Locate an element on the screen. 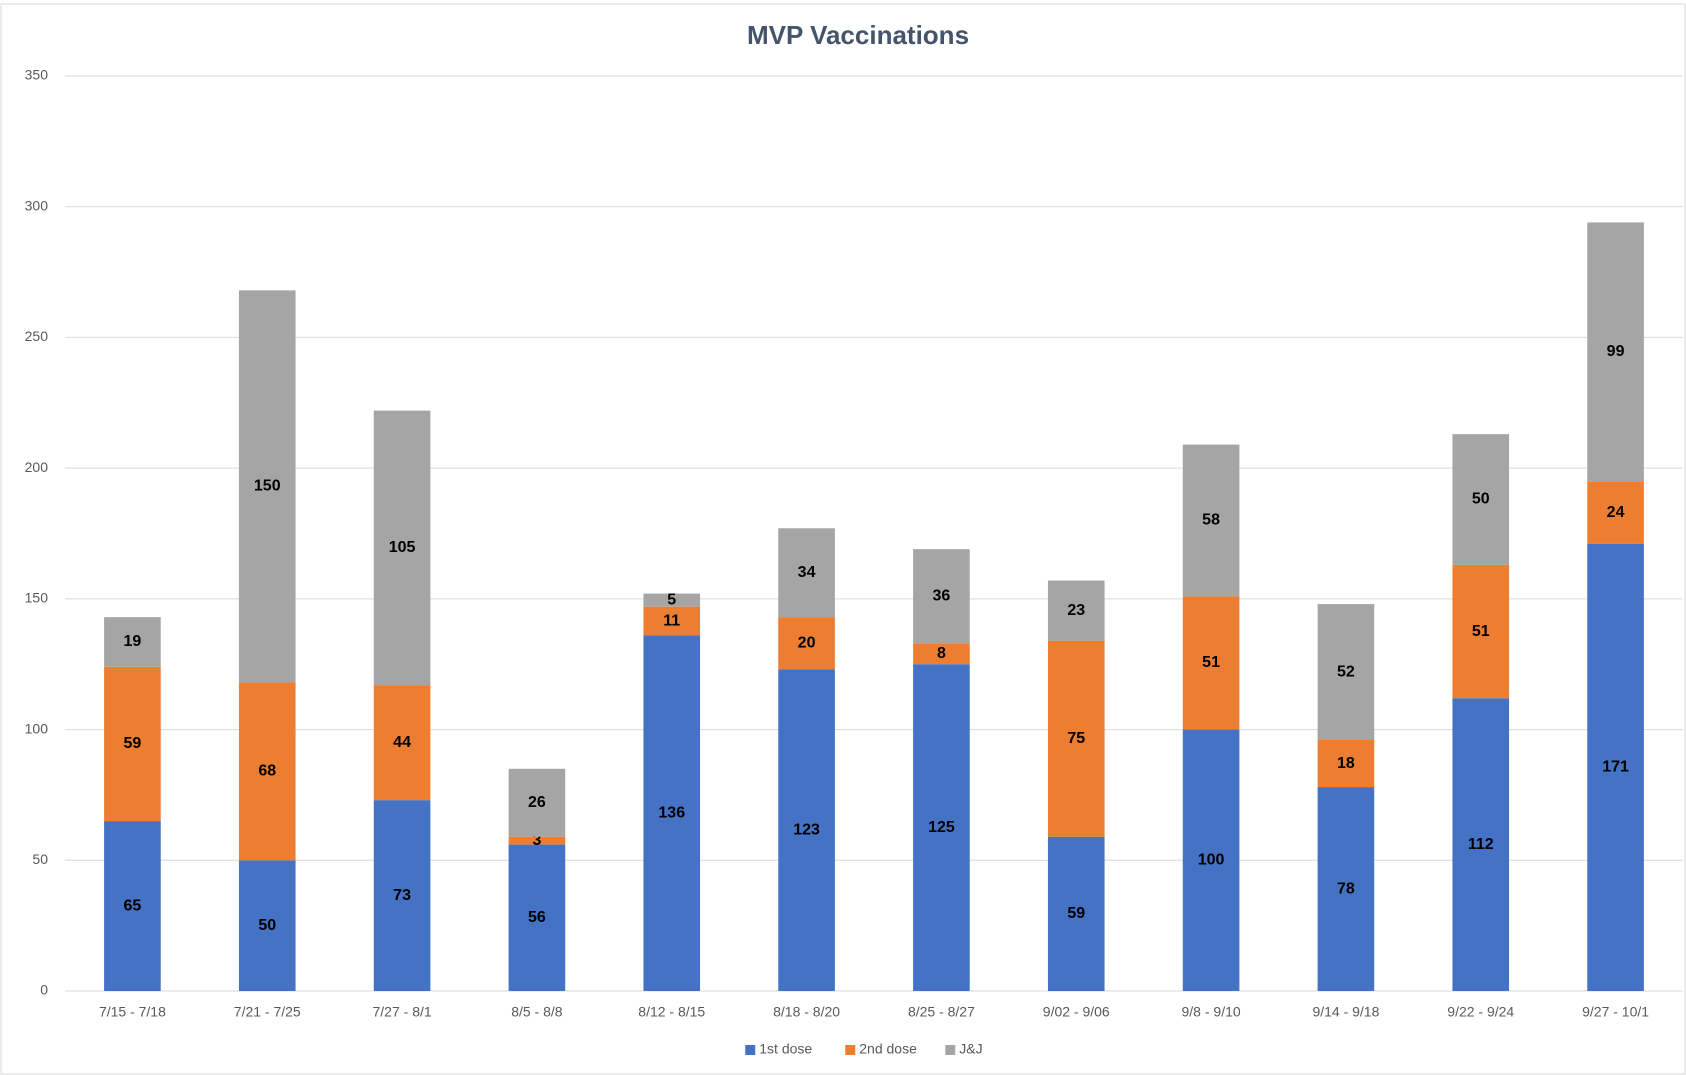 The image size is (1686, 1075). x-tick-label: 9/02 - 9/06 is located at coordinates (1076, 1012).